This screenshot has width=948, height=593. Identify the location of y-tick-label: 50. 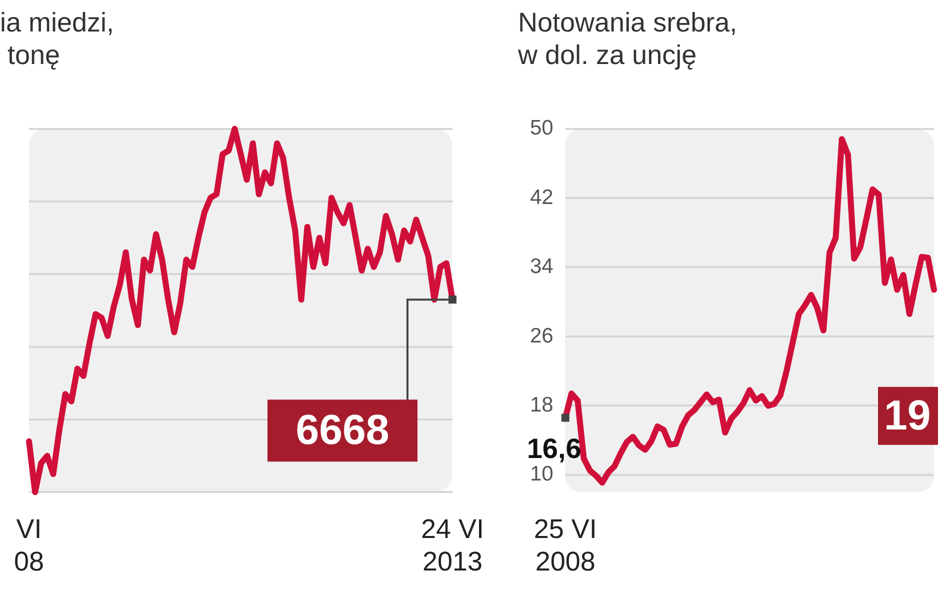
(542, 128).